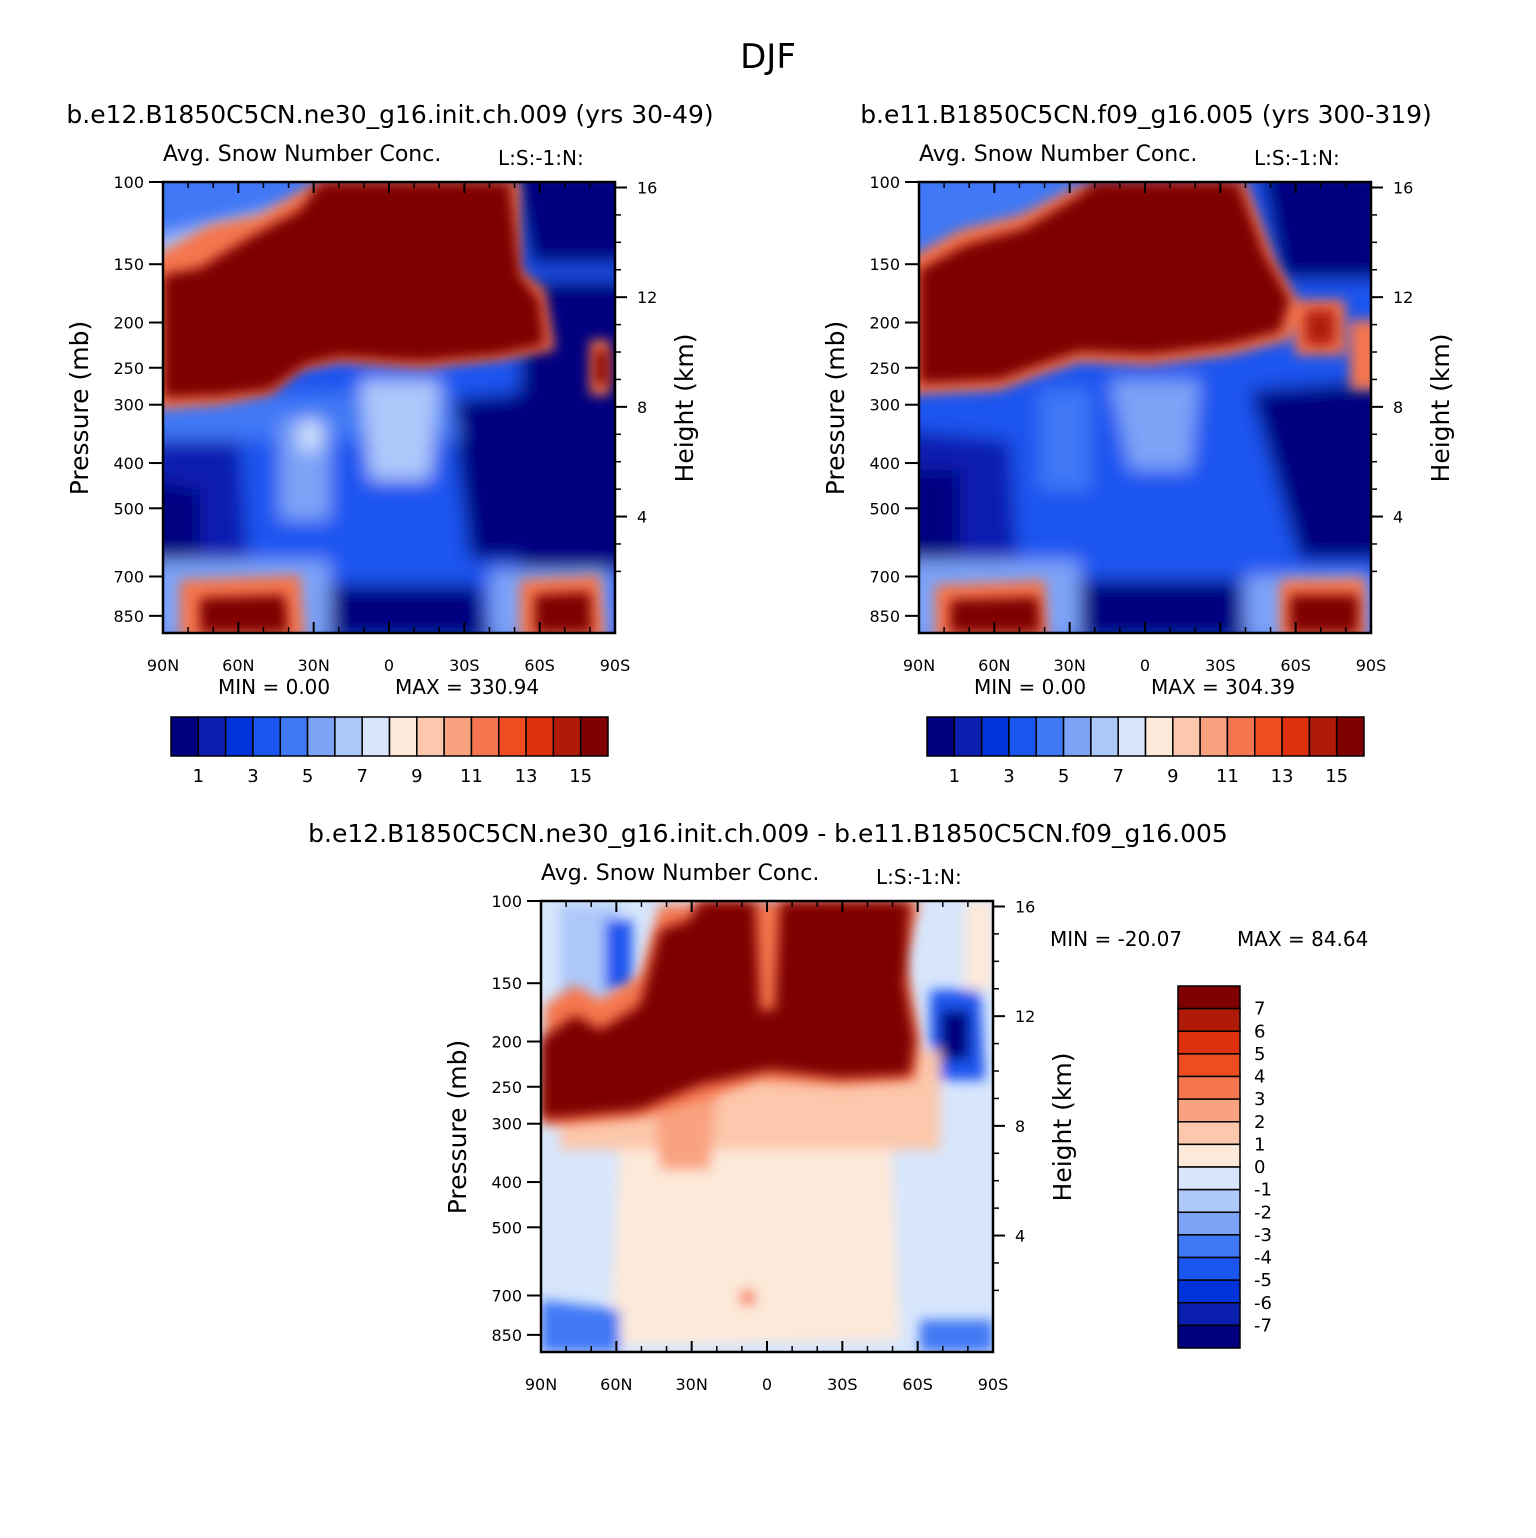 This screenshot has height=1538, width=1536. Describe the element at coordinates (884, 182) in the screenshot. I see `y-tick-label: 100` at that location.